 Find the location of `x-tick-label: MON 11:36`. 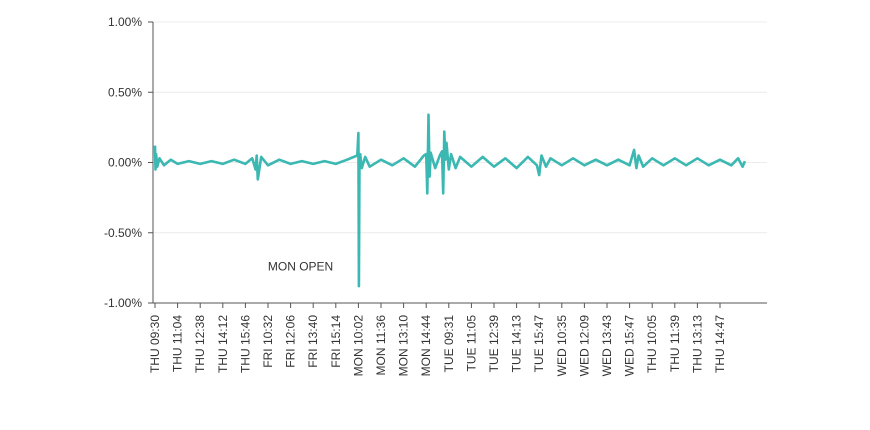

x-tick-label: MON 11:36 is located at coordinates (381, 345).